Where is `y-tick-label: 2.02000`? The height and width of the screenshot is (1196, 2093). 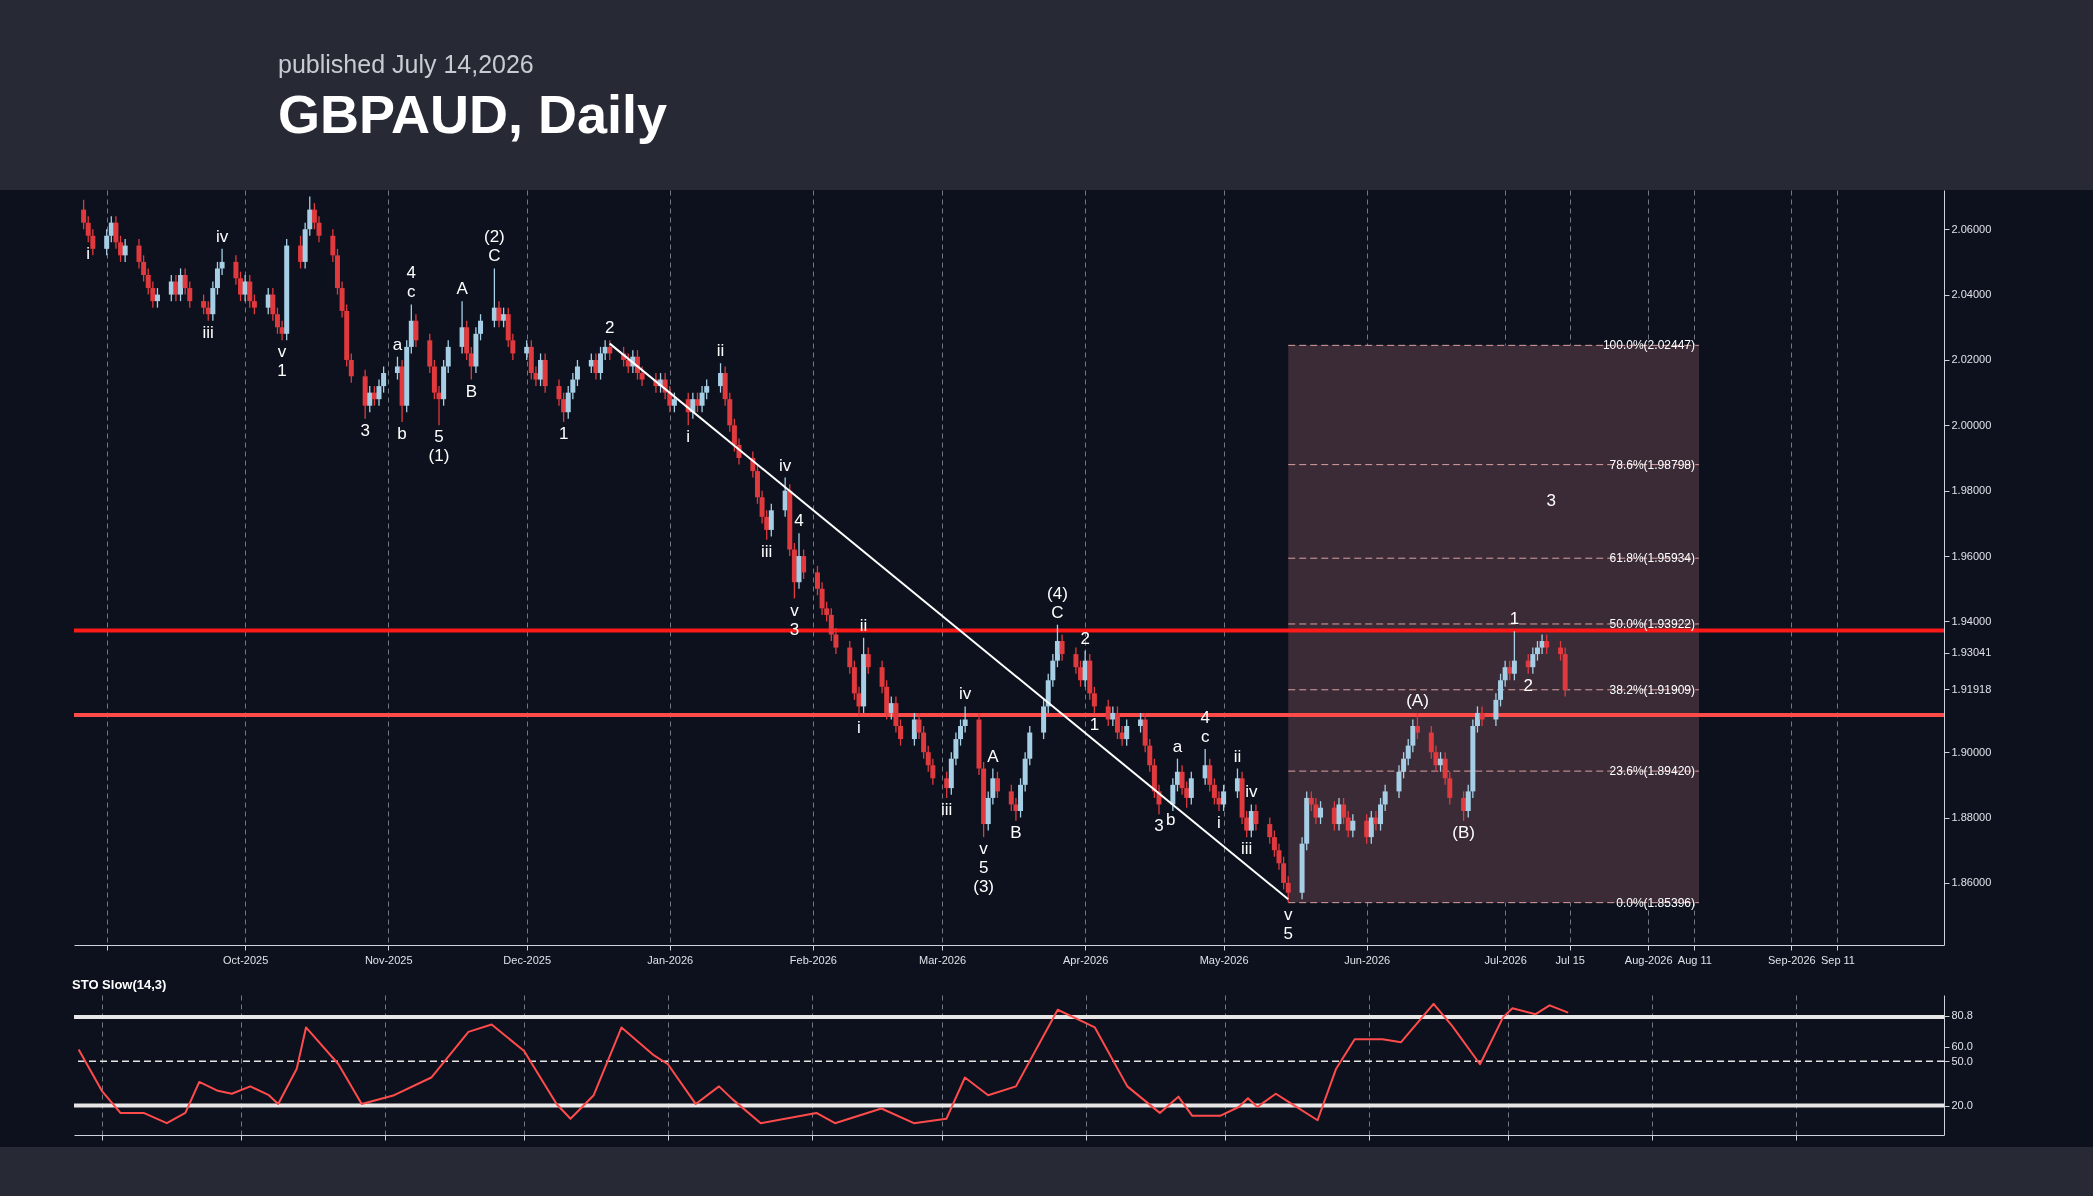 y-tick-label: 2.02000 is located at coordinates (1971, 359).